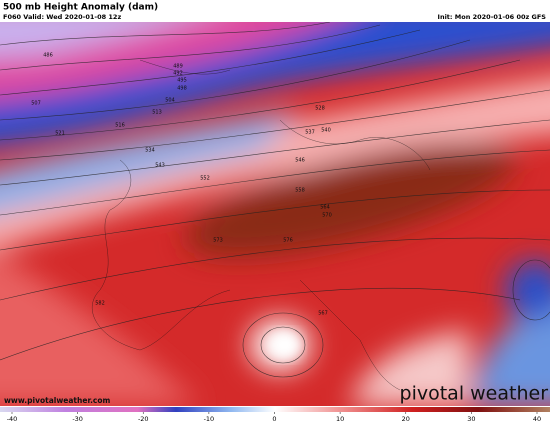  What do you see at coordinates (323, 314) in the screenshot?
I see `contour-label: 567` at bounding box center [323, 314].